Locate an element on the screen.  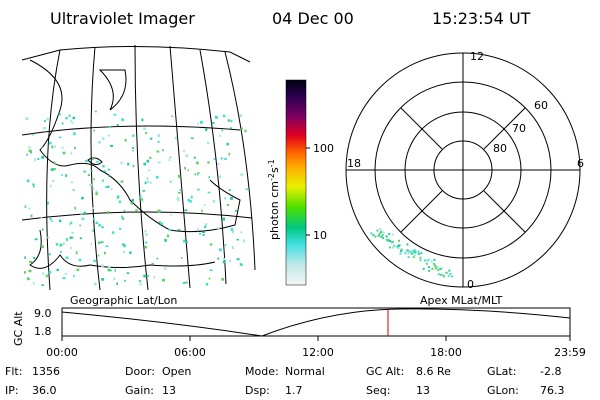
colorbar-tick-label: 10 is located at coordinates (320, 235).